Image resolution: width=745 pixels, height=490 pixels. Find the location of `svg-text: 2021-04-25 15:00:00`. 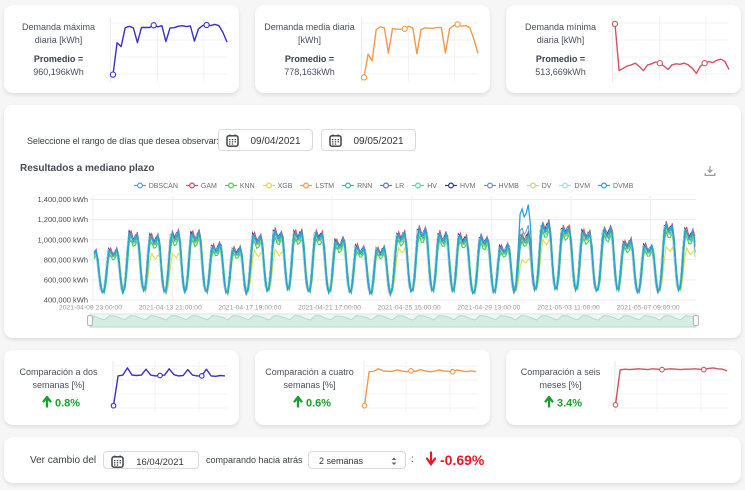

svg-text: 2021-04-25 15:00:00 is located at coordinates (409, 308).